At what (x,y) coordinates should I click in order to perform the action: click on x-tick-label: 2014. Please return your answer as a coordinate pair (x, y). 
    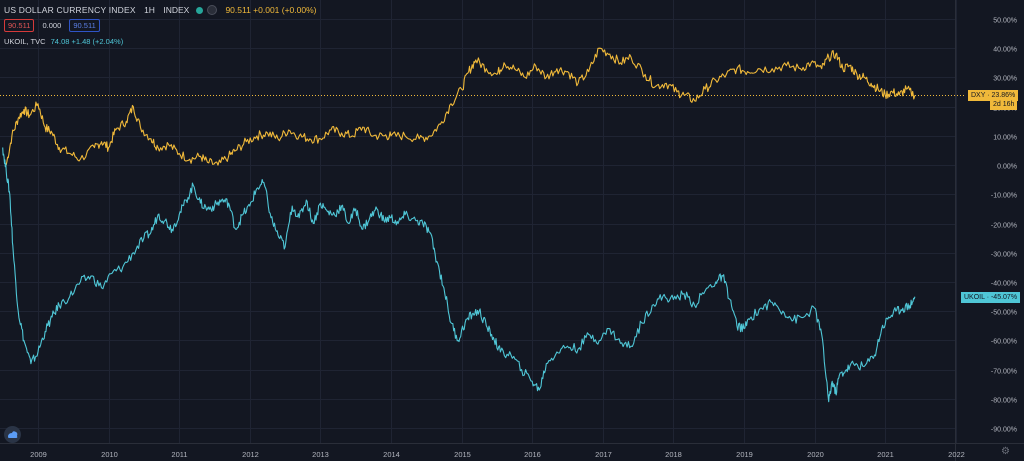
    Looking at the image, I should click on (391, 454).